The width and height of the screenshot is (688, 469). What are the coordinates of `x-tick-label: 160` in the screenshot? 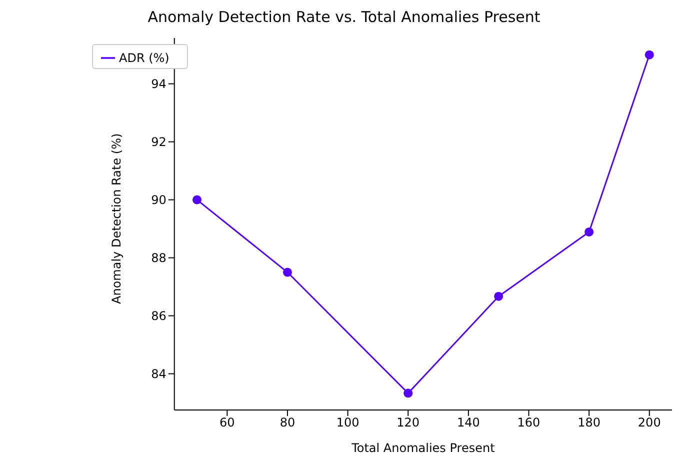 It's located at (528, 423).